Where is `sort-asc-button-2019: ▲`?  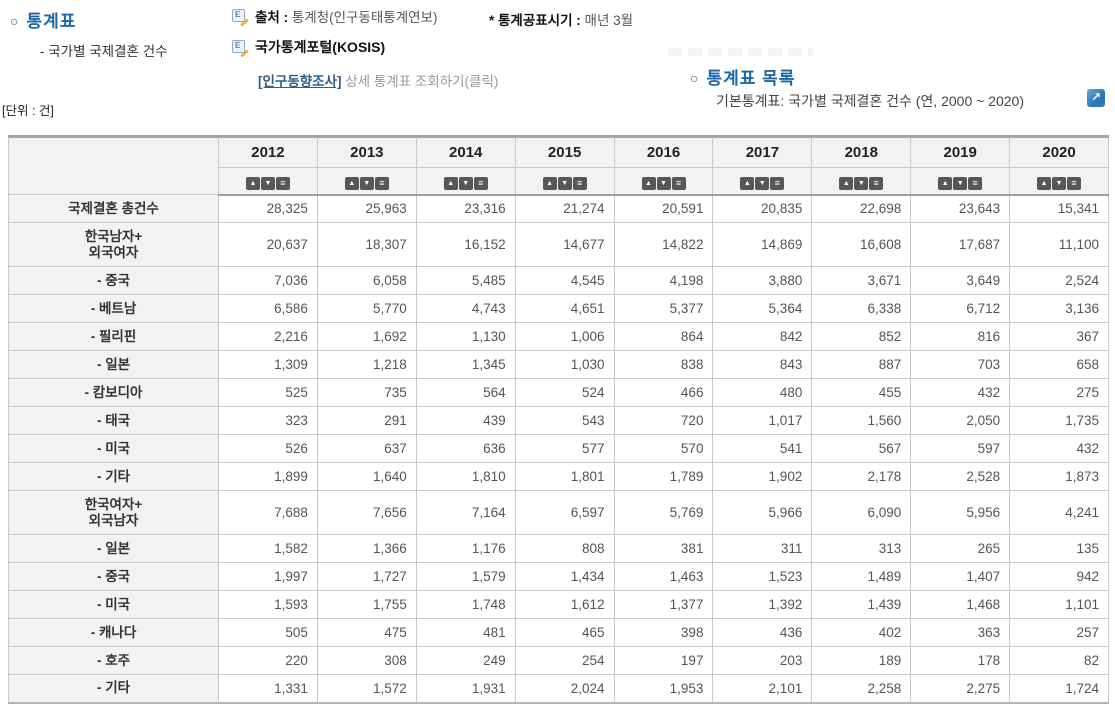 sort-asc-button-2019: ▲ is located at coordinates (945, 183).